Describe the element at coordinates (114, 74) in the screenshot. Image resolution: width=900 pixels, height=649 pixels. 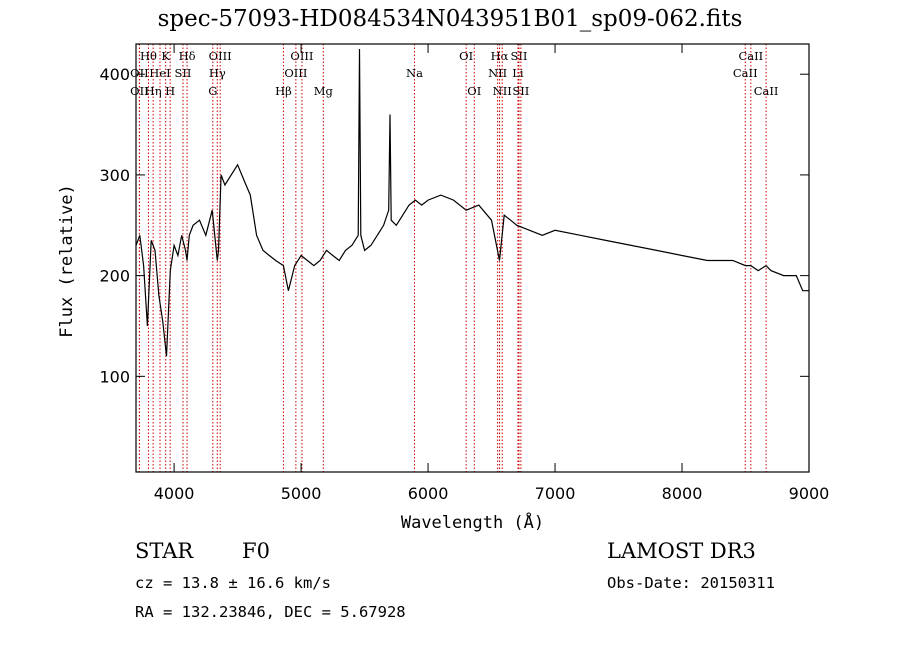
I see `y-tick-label: 400` at that location.